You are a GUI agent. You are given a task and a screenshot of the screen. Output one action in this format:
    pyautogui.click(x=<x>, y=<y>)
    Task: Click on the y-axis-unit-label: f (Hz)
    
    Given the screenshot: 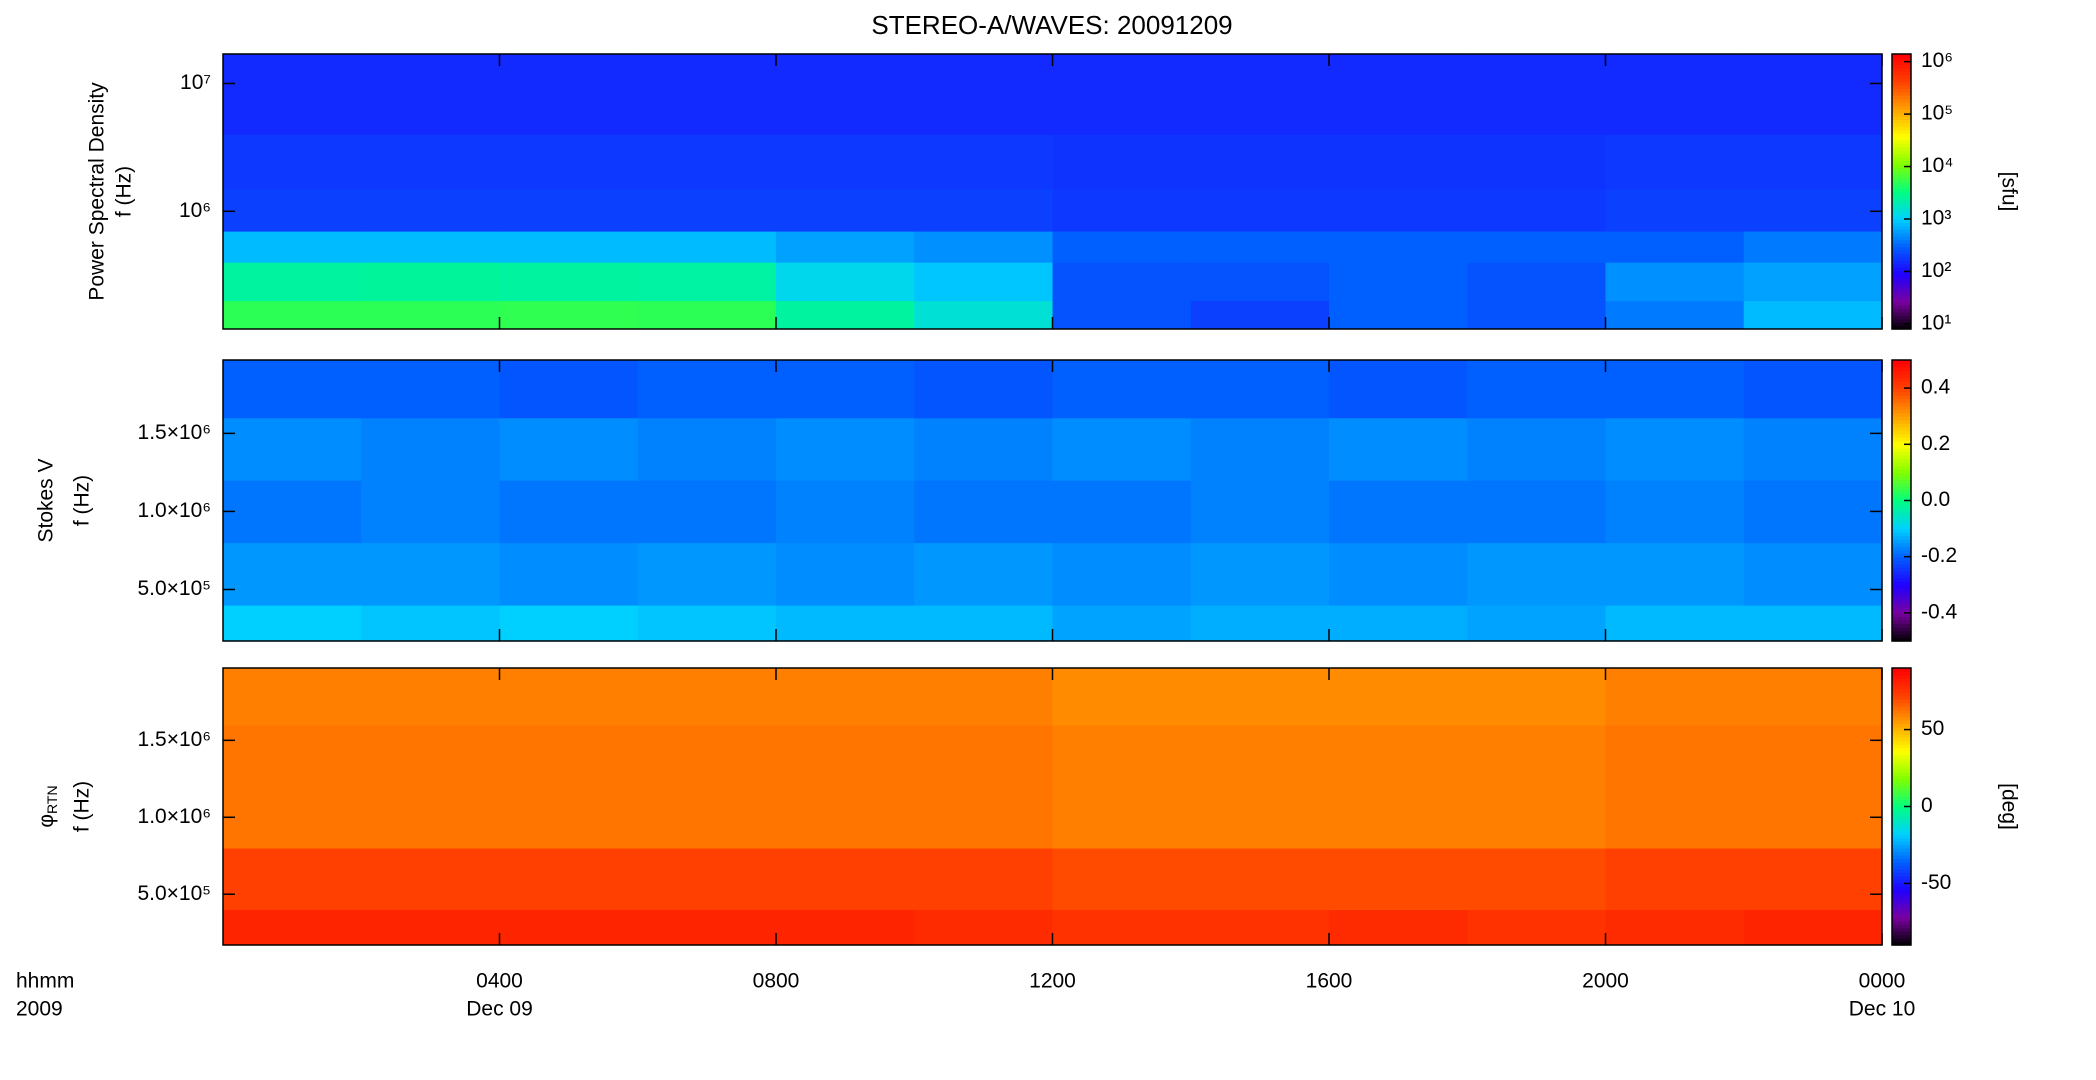 What is the action you would take?
    pyautogui.click(x=124, y=191)
    